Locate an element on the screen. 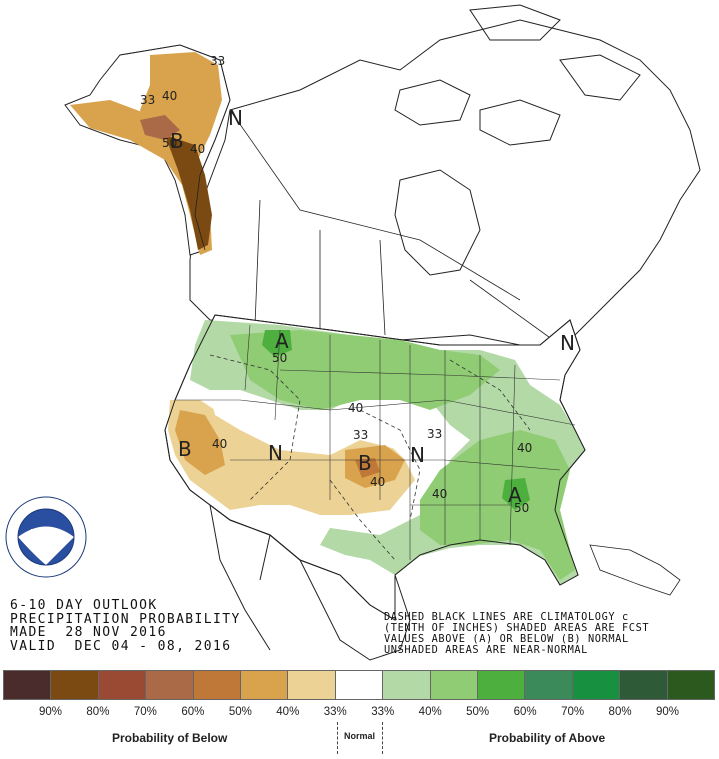 The image size is (719, 759). province-lines is located at coordinates (395, 227).